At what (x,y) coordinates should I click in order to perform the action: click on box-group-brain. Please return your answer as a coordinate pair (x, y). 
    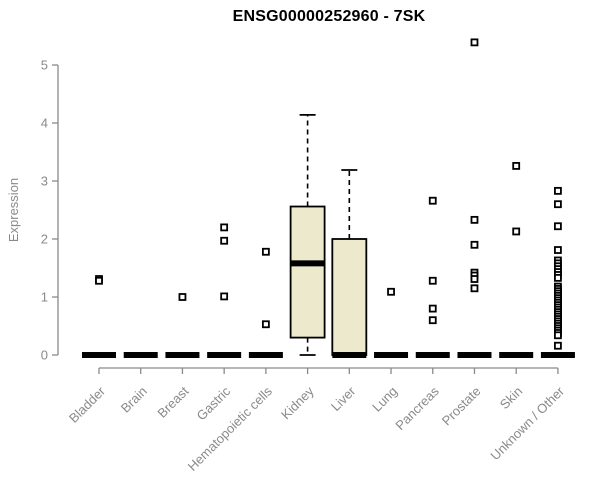
    Looking at the image, I should click on (140, 355).